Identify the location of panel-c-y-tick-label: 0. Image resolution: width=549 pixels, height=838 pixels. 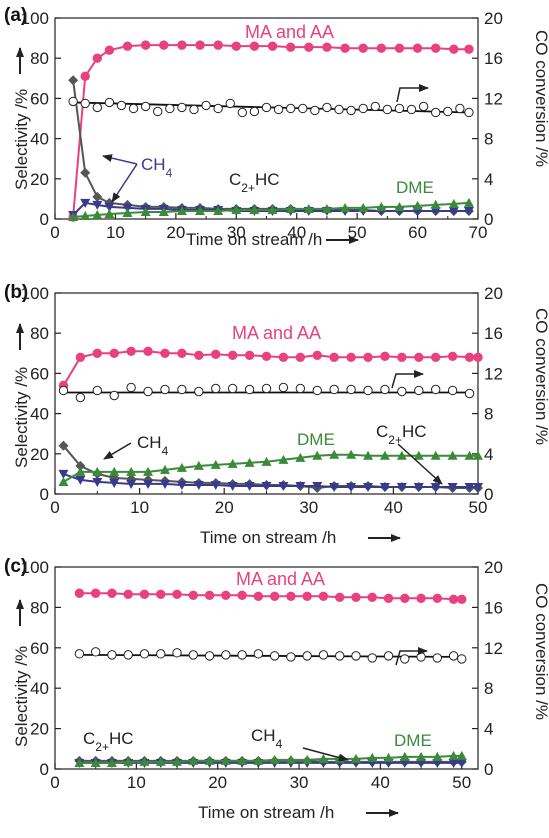
(44, 769).